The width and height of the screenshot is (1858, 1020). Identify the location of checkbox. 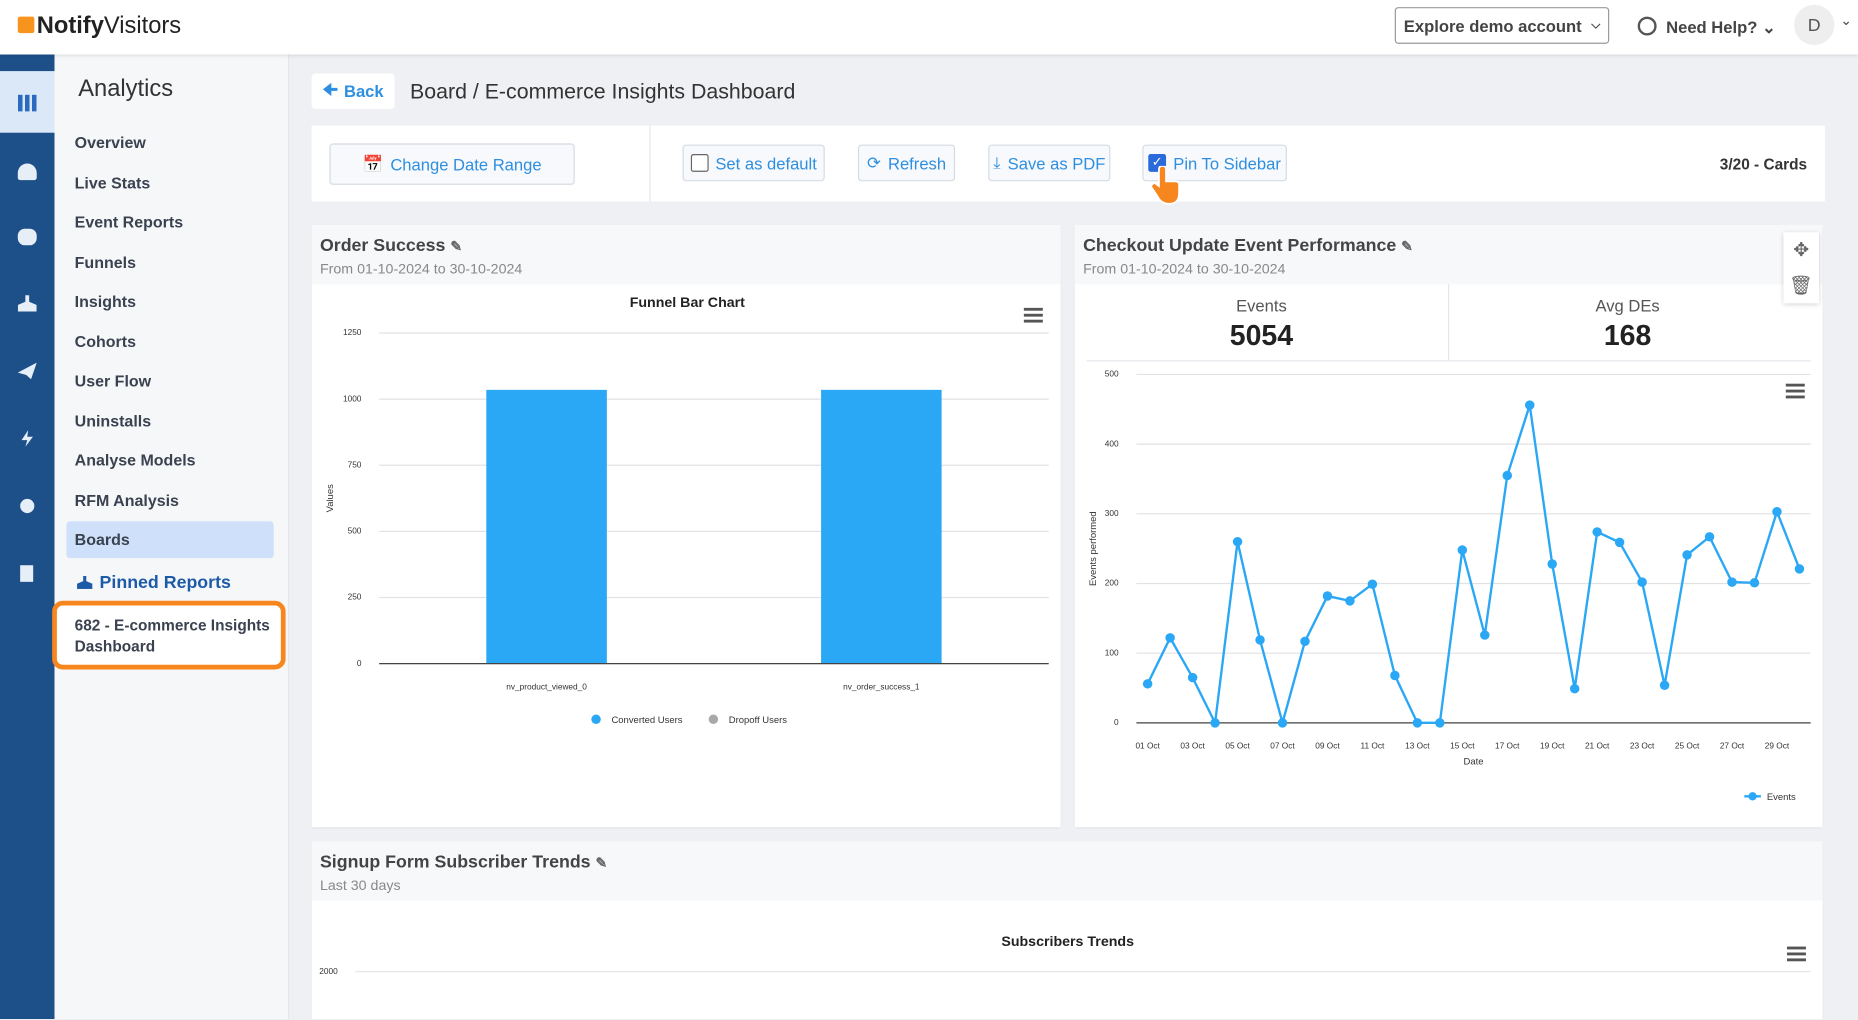
(699, 163).